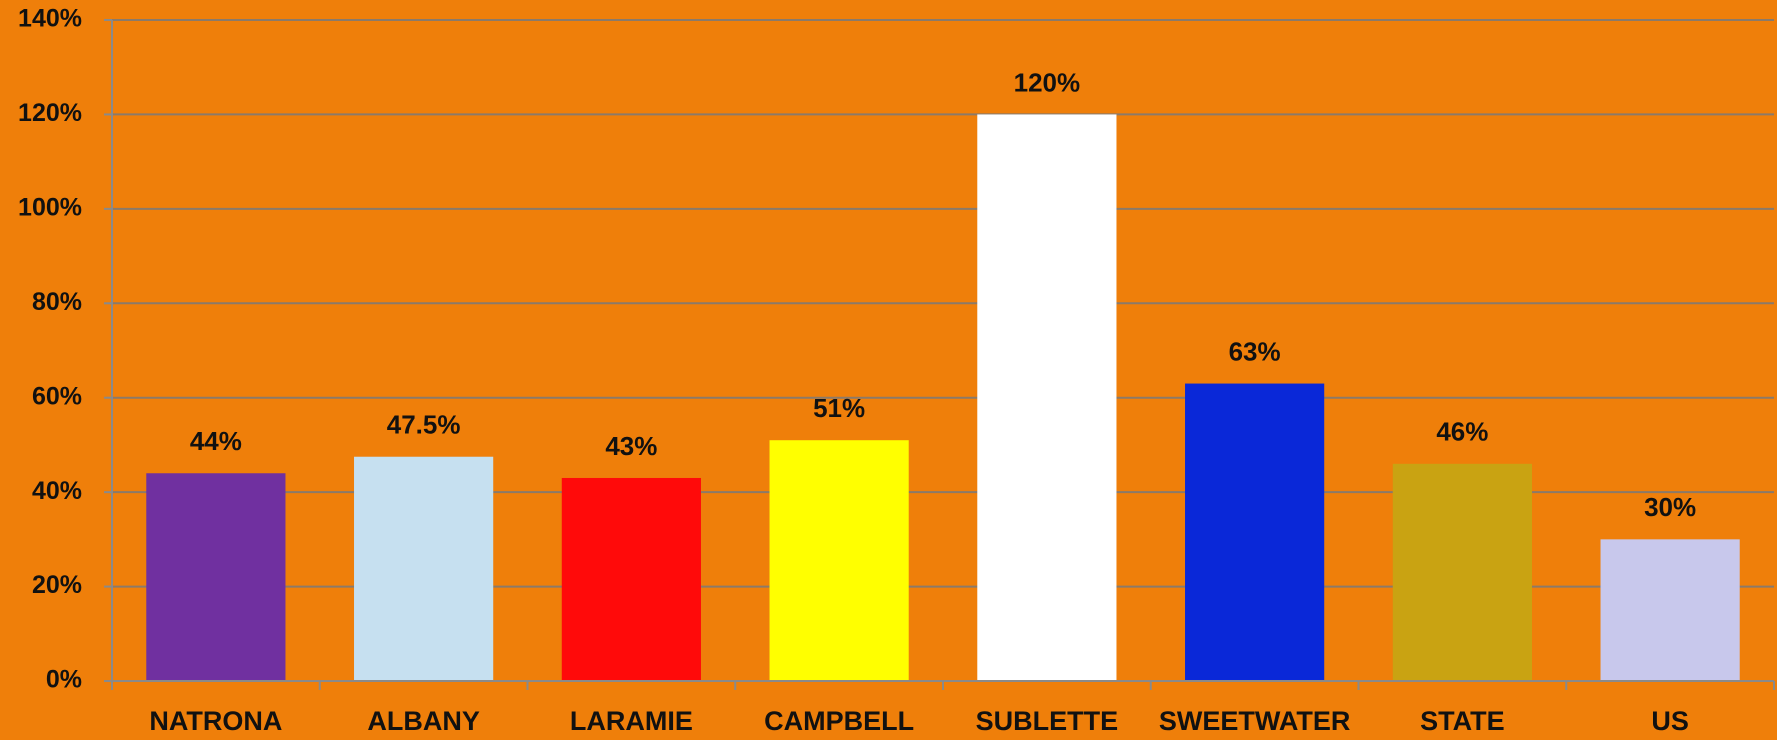 Image resolution: width=1777 pixels, height=740 pixels. Describe the element at coordinates (1255, 351) in the screenshot. I see `value-label: 63%` at that location.